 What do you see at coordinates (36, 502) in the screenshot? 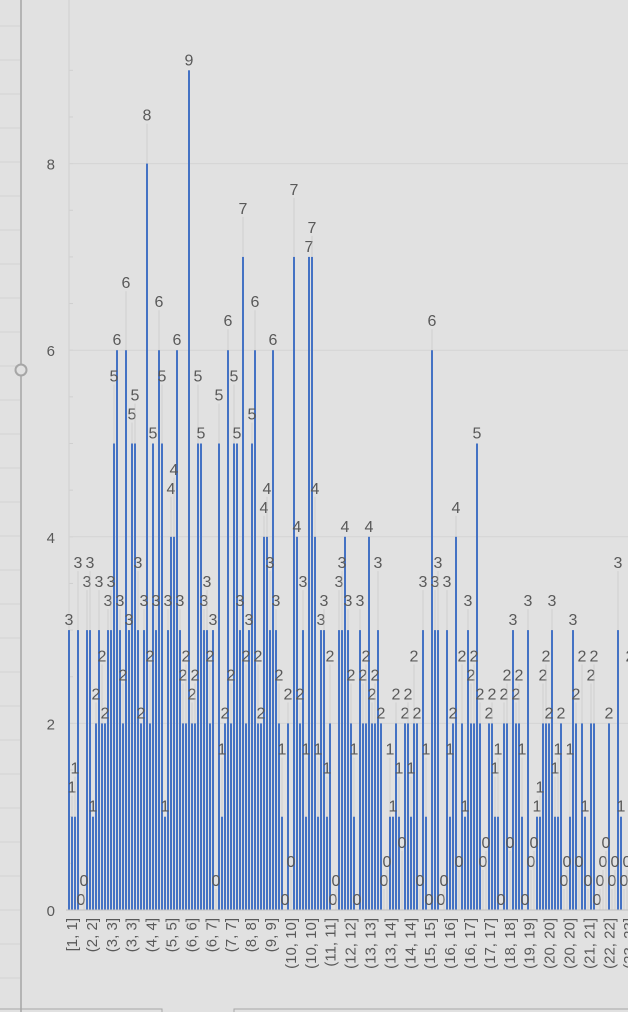
I see `spreadsheet-background` at bounding box center [36, 502].